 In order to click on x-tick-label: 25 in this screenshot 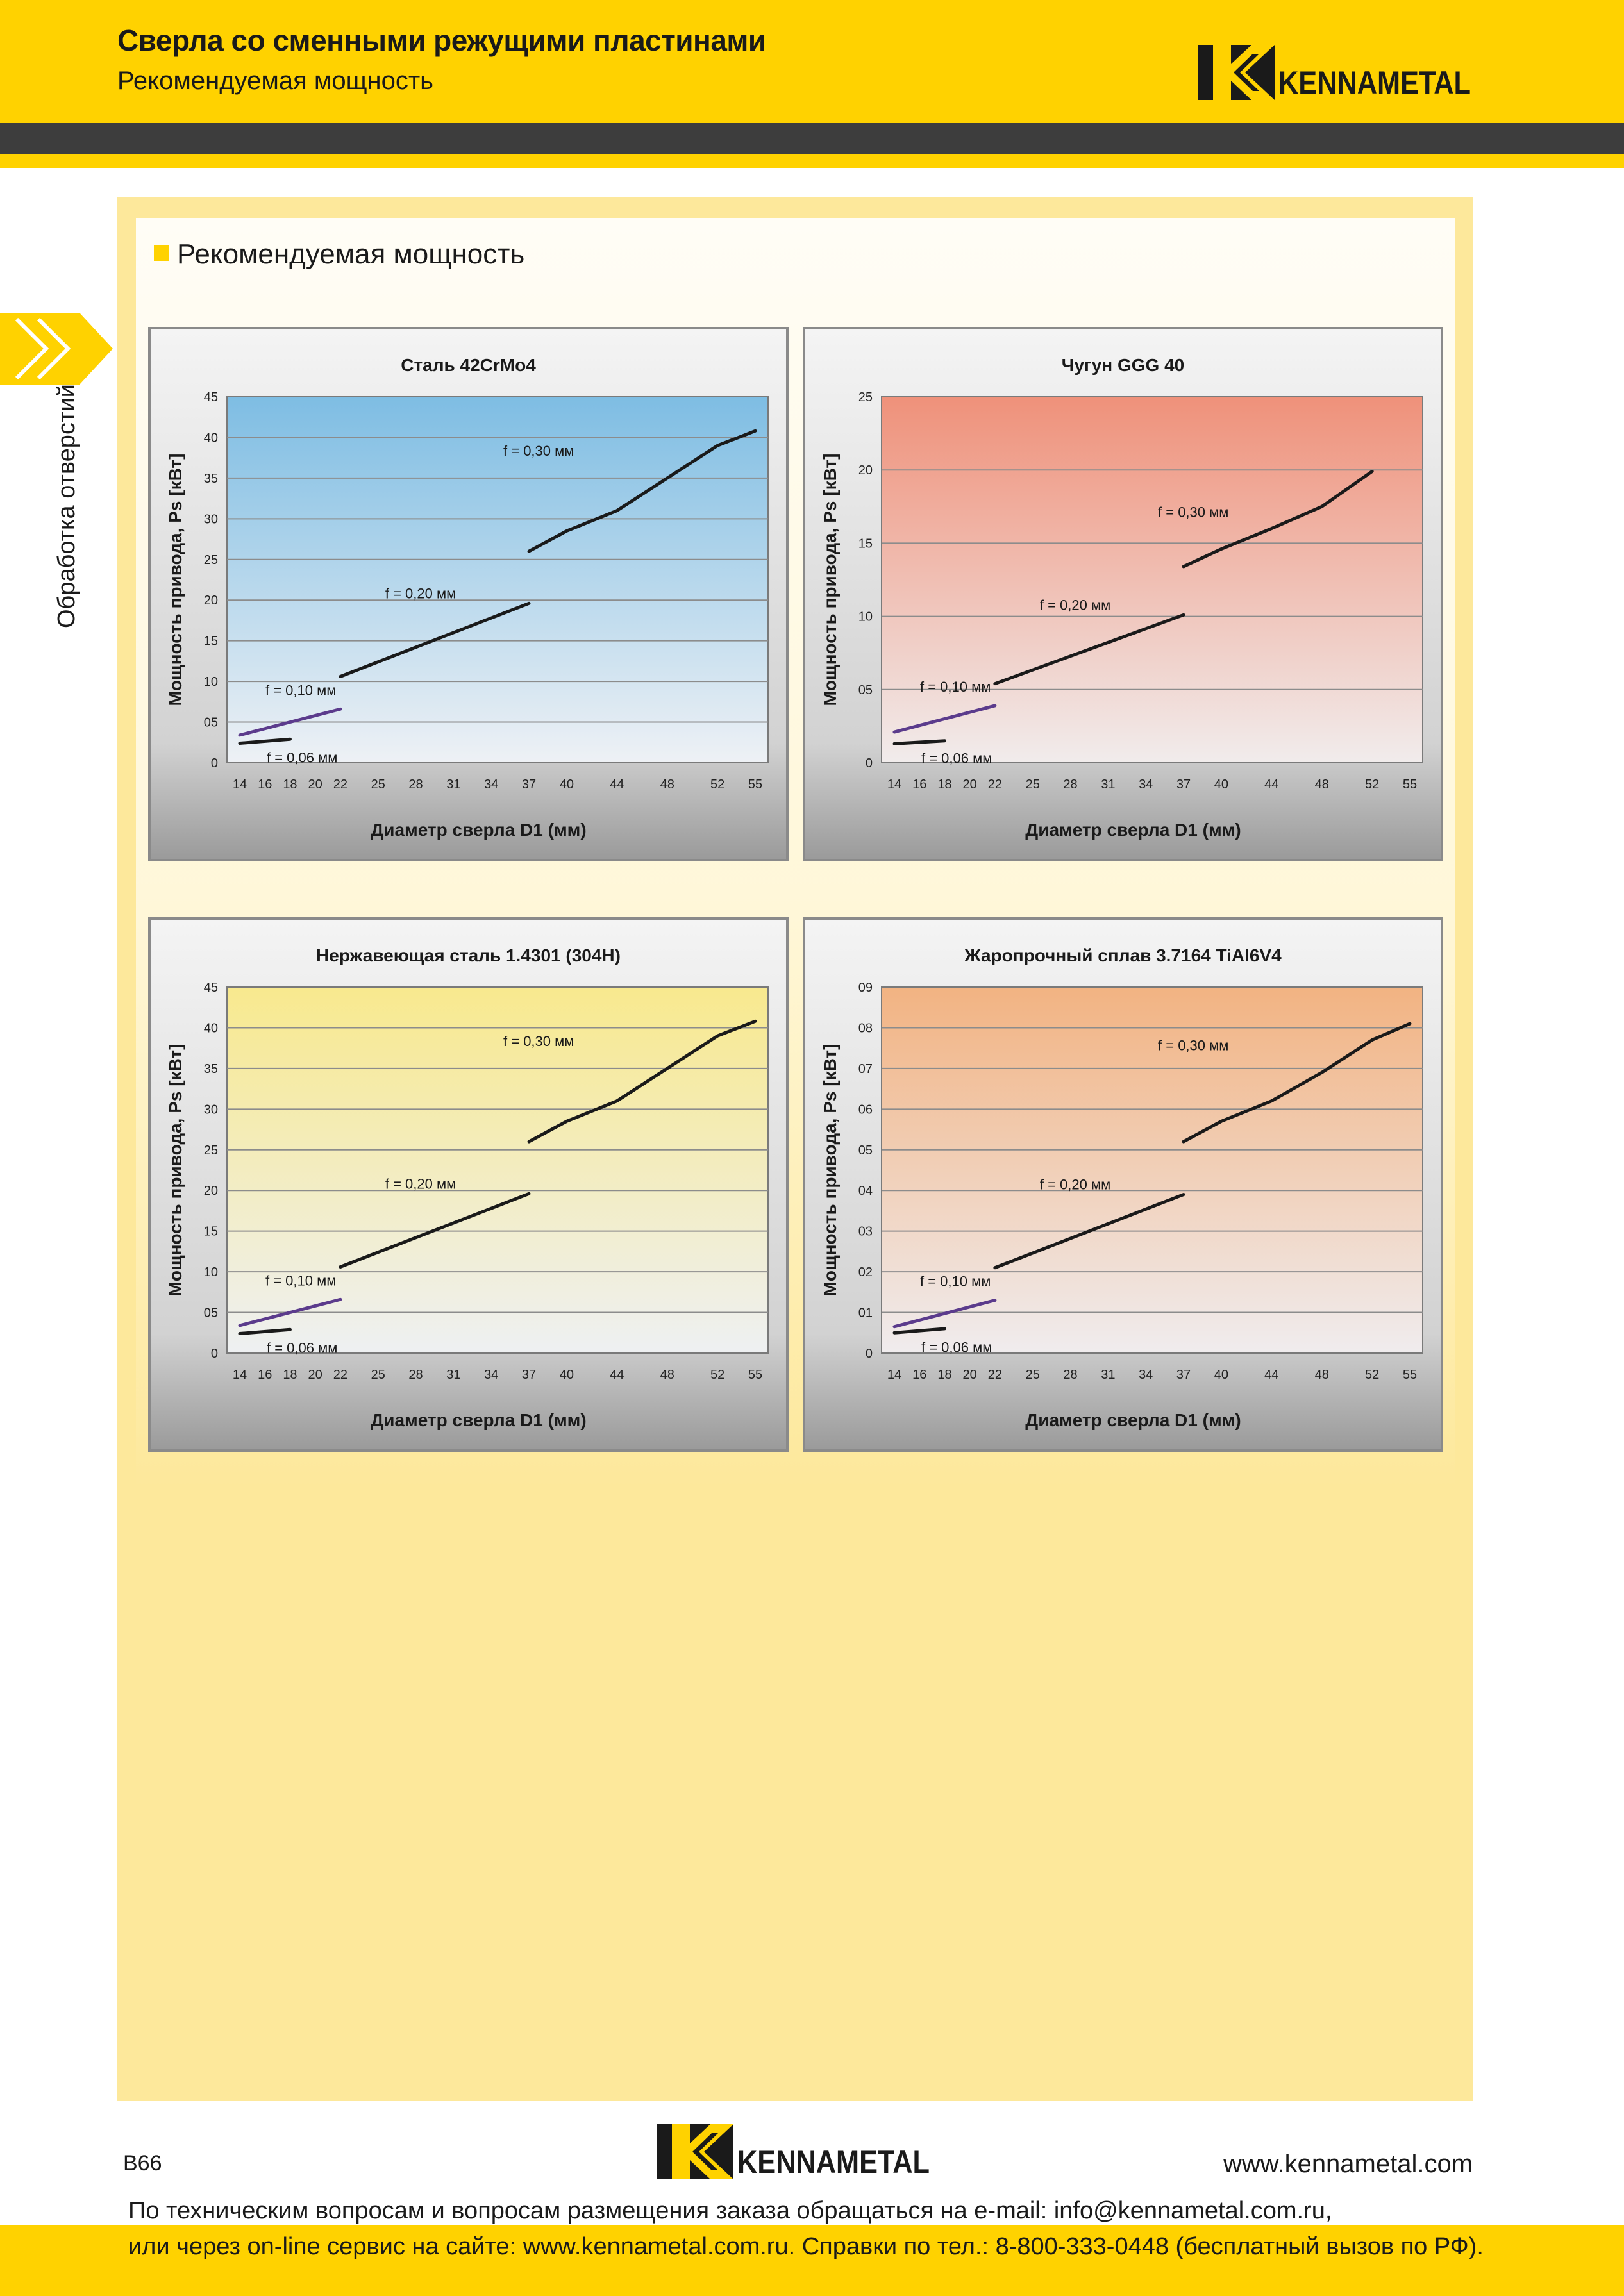, I will do `click(1033, 1375)`.